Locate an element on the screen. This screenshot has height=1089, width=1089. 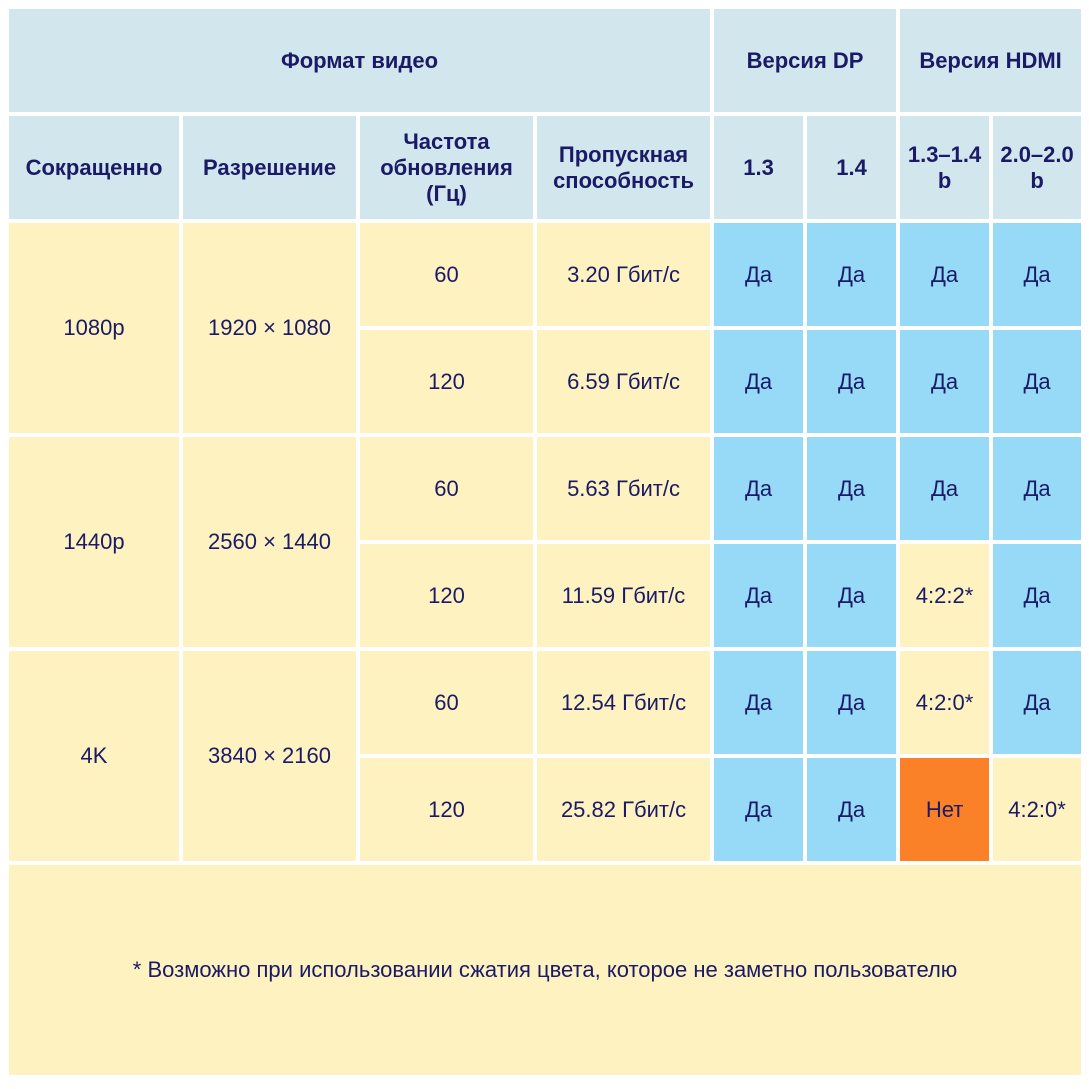
refresh-rate-line-3: (Гц) is located at coordinates (446, 193).